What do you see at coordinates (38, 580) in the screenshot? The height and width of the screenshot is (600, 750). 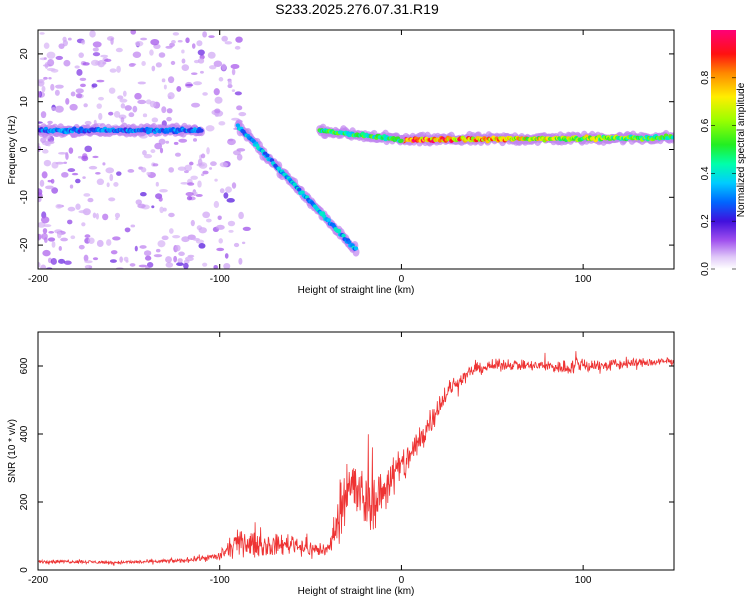 I see `snr-x-tick-label: -200` at bounding box center [38, 580].